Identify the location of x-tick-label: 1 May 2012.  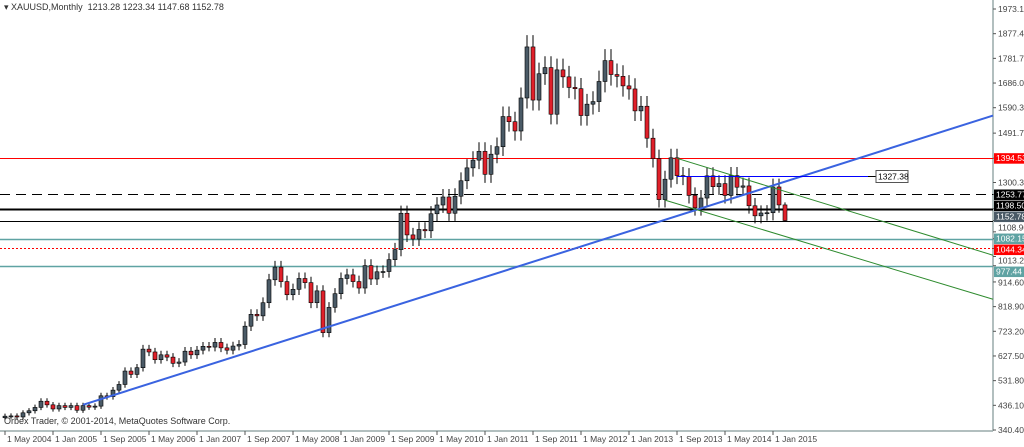
(605, 439).